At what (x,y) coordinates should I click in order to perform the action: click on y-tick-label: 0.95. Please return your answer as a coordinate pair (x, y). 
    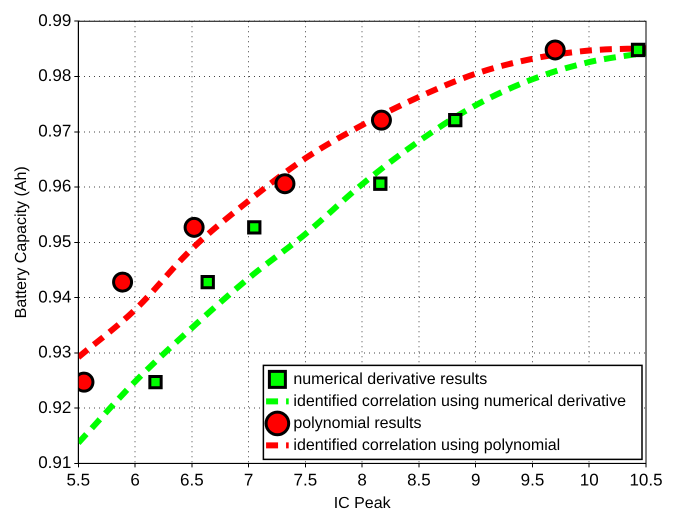
    Looking at the image, I should click on (55, 241).